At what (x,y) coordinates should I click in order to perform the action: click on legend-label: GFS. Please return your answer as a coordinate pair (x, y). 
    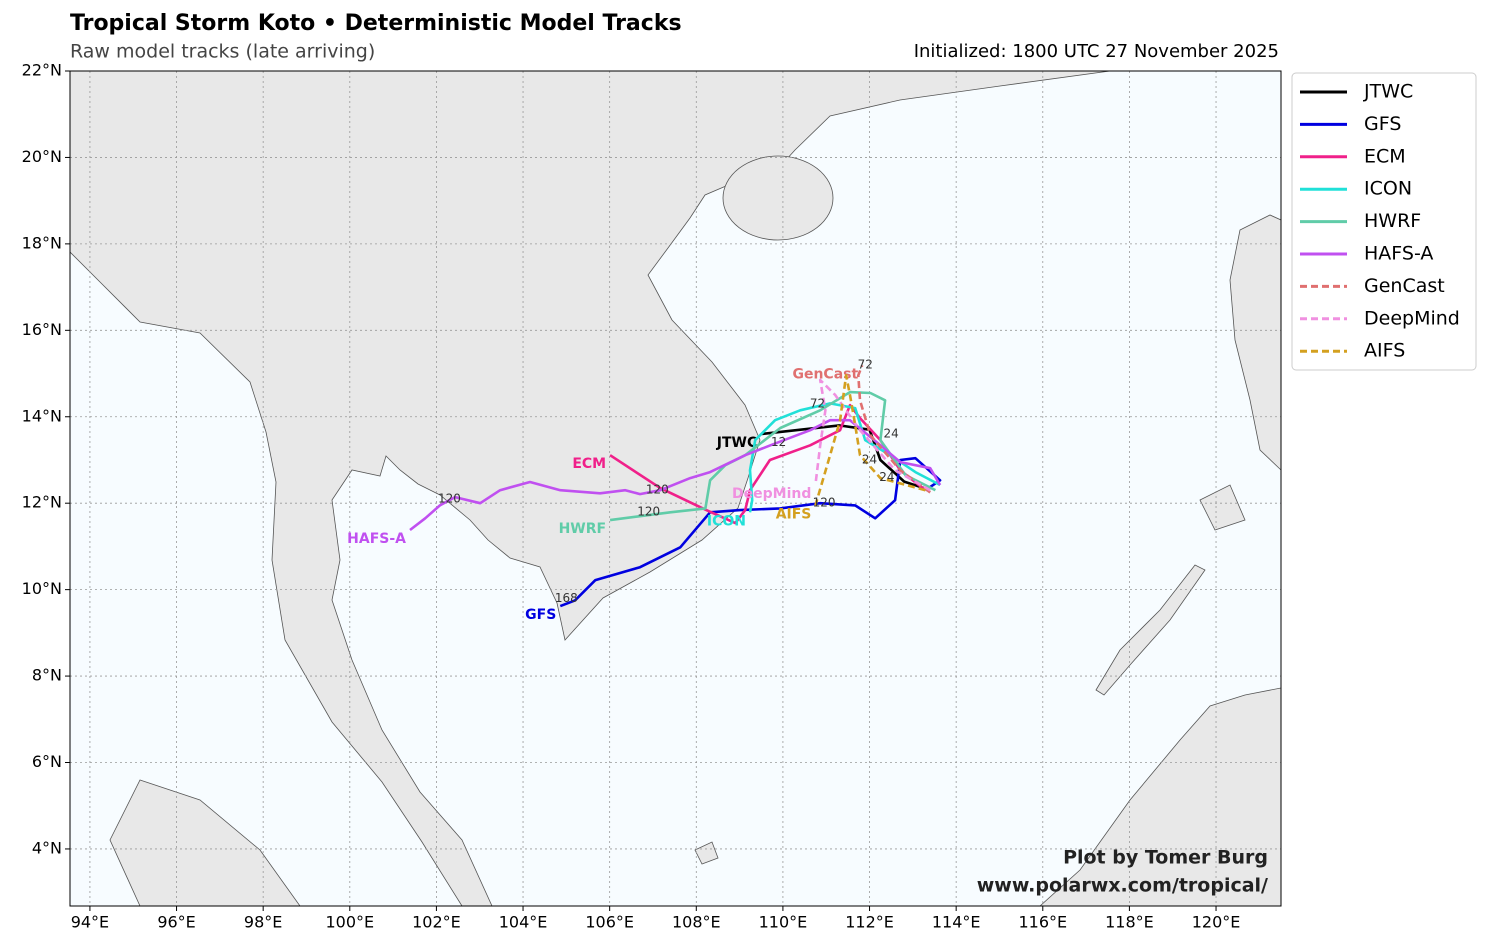
    Looking at the image, I should click on (1382, 124).